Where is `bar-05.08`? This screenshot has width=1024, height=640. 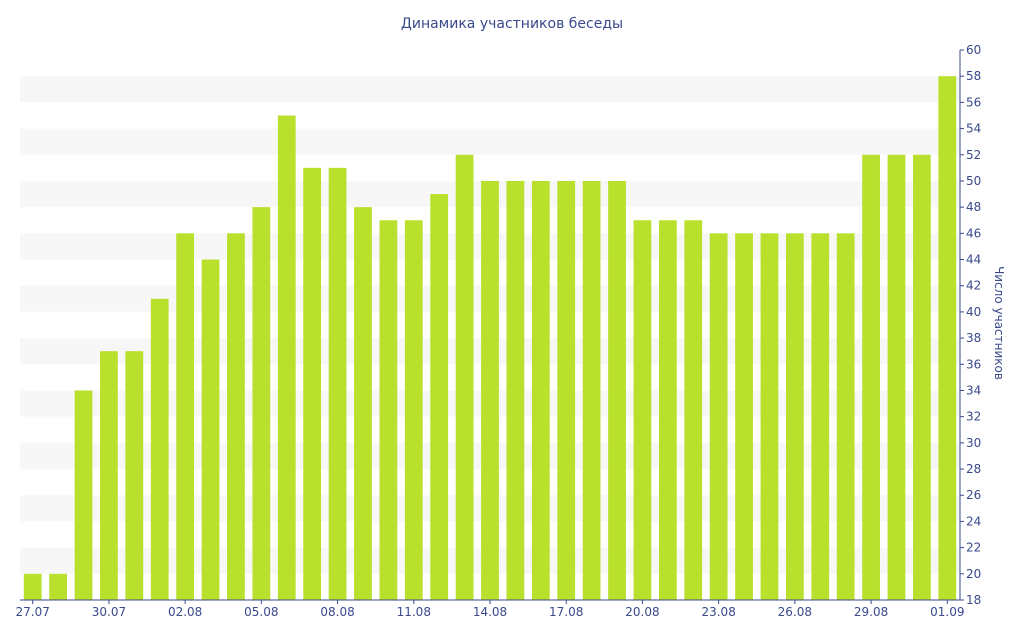 bar-05.08 is located at coordinates (261, 403).